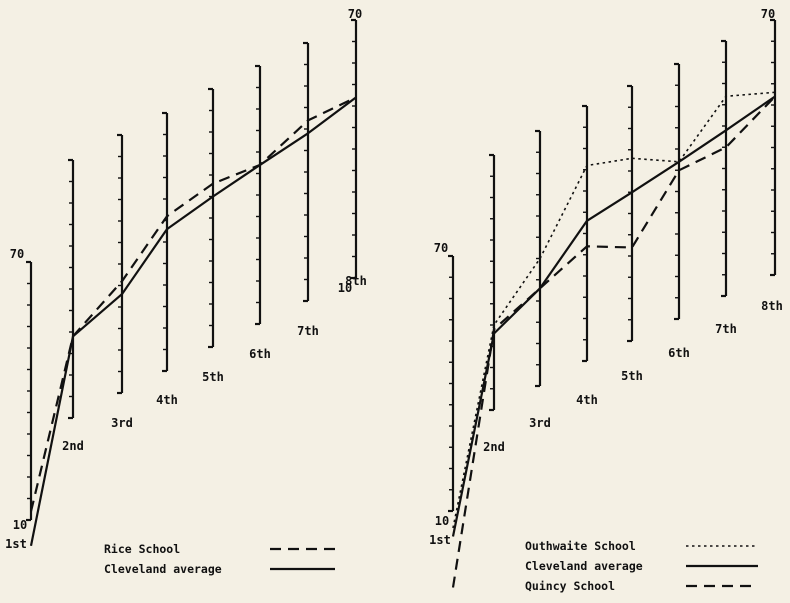  Describe the element at coordinates (142, 549) in the screenshot. I see `legend-label: Rice School` at that location.